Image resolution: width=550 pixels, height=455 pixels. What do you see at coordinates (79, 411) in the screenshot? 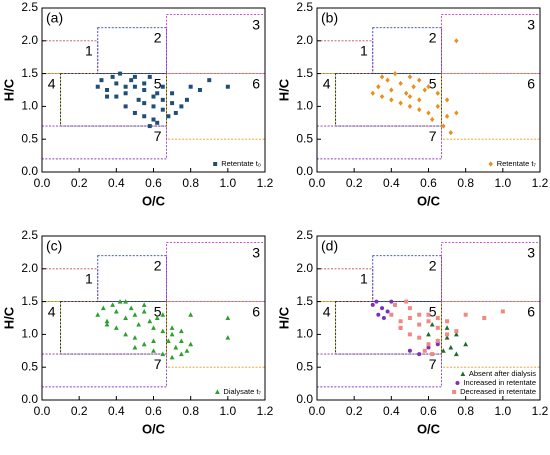
I see `x-tick-label: 0.2` at bounding box center [79, 411].